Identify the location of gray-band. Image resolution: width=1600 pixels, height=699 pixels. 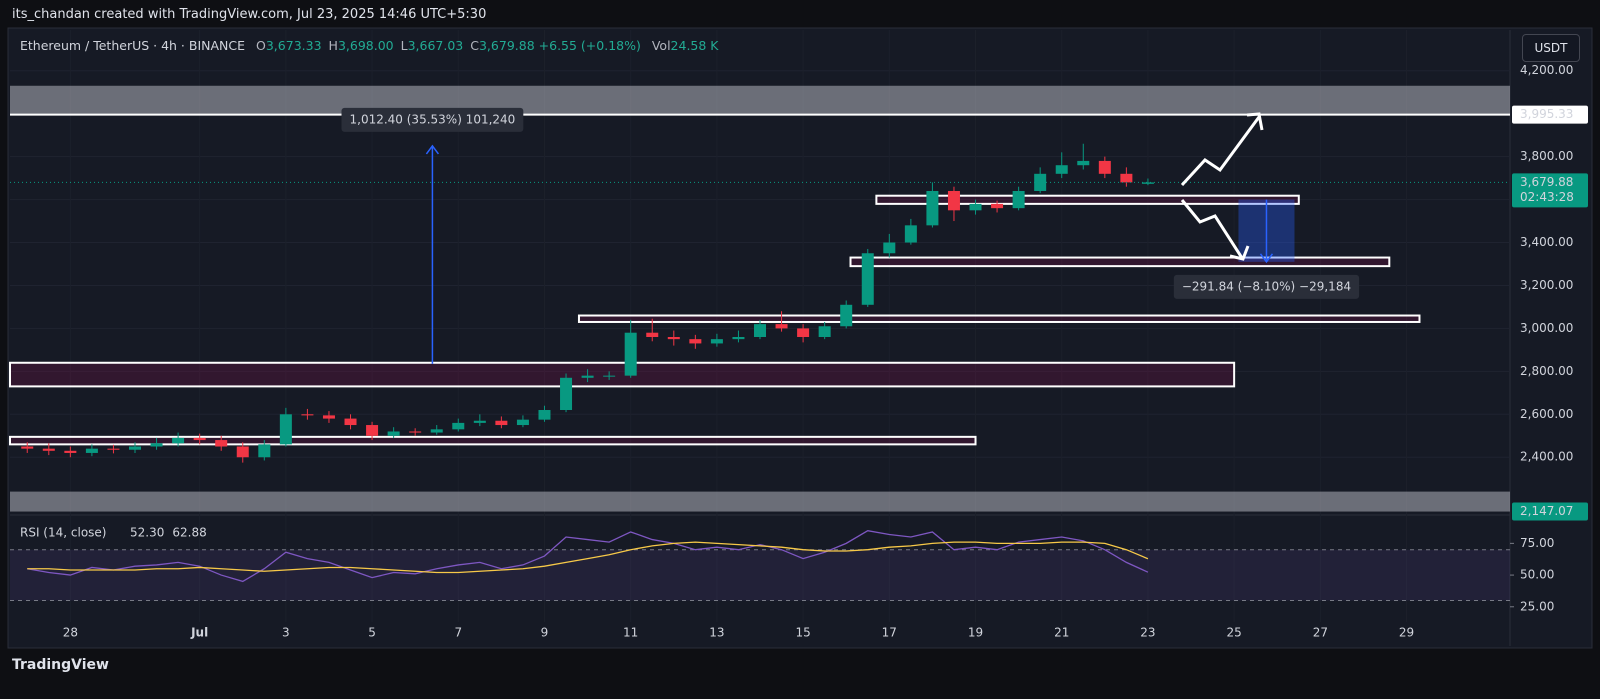
(760, 100).